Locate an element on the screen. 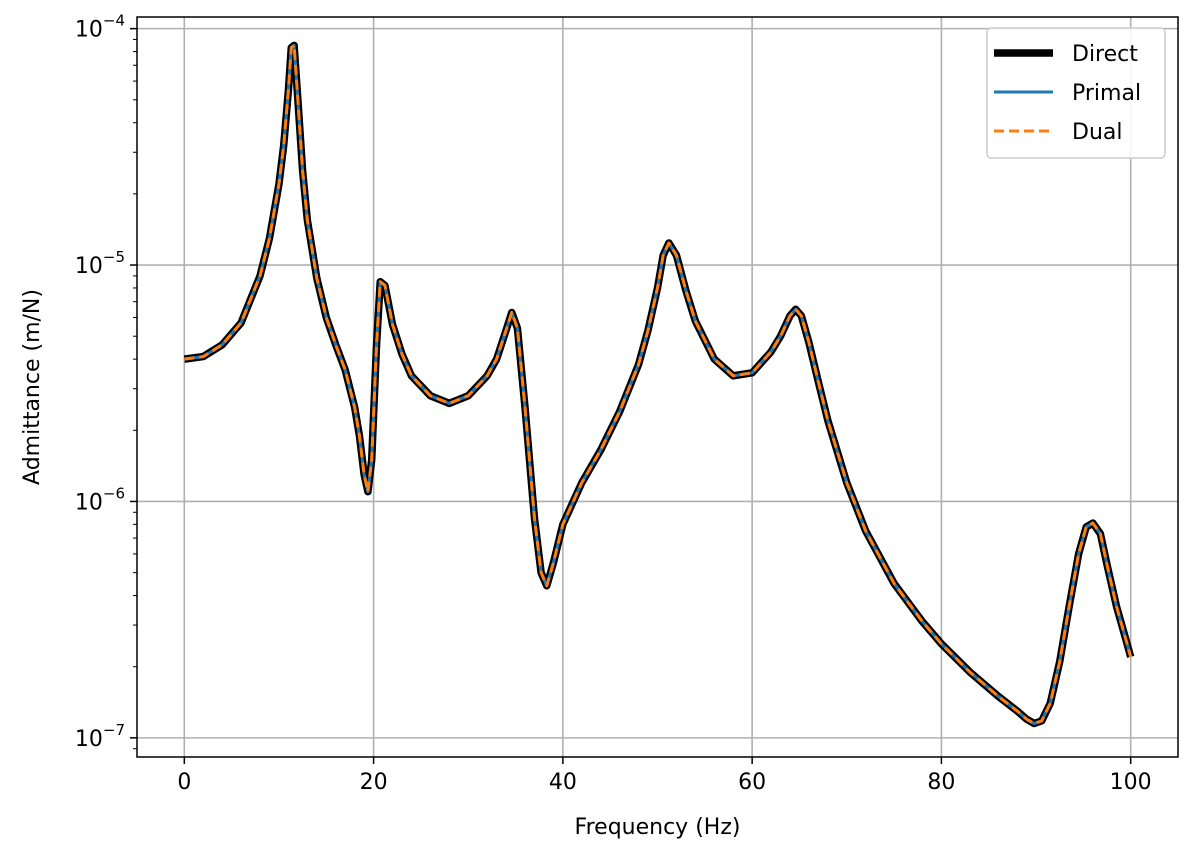 The width and height of the screenshot is (1197, 858). y-tick-label: 10⁻⁴ is located at coordinates (100, 27).